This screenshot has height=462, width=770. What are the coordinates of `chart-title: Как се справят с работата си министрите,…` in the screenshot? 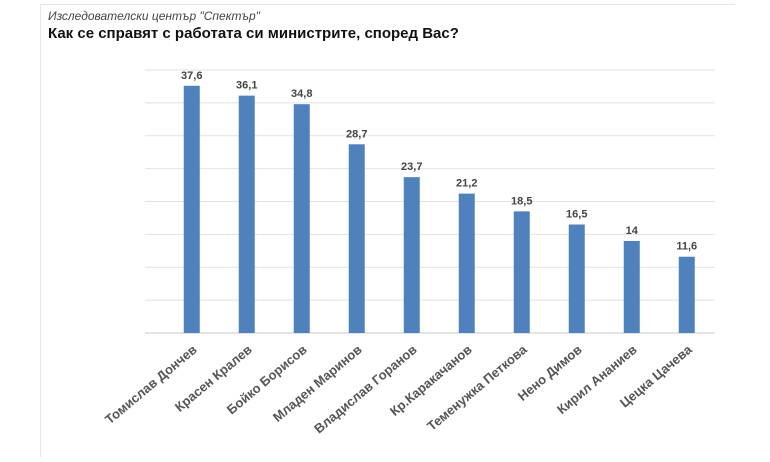 It's located at (253, 33).